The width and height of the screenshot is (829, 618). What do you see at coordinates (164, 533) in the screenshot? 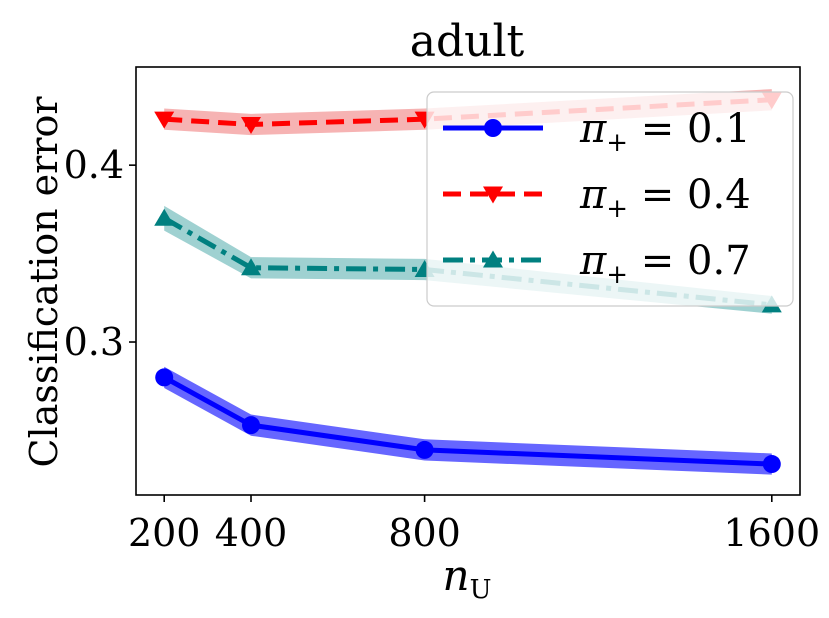
I see `x-tick-label: 200` at bounding box center [164, 533].